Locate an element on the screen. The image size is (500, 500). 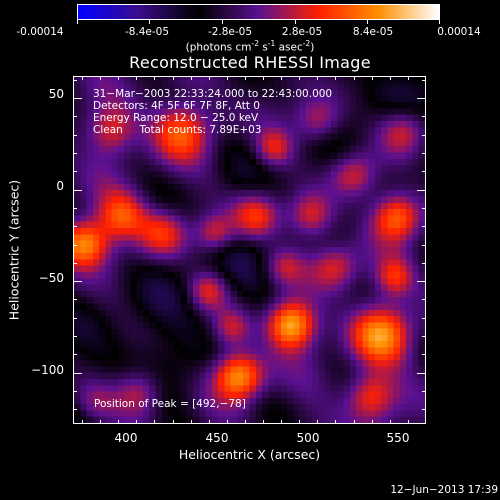
energy-range-annotation: Energy Range: 12.0 − 25.0 keV is located at coordinates (176, 118).